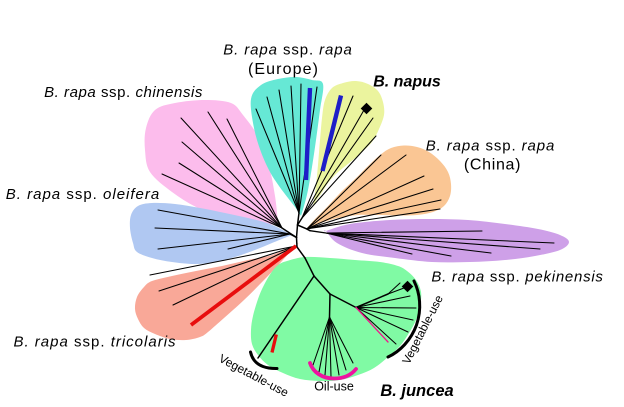 This screenshot has height=407, width=624. I want to click on svg-text: (Europe), so click(283, 69).